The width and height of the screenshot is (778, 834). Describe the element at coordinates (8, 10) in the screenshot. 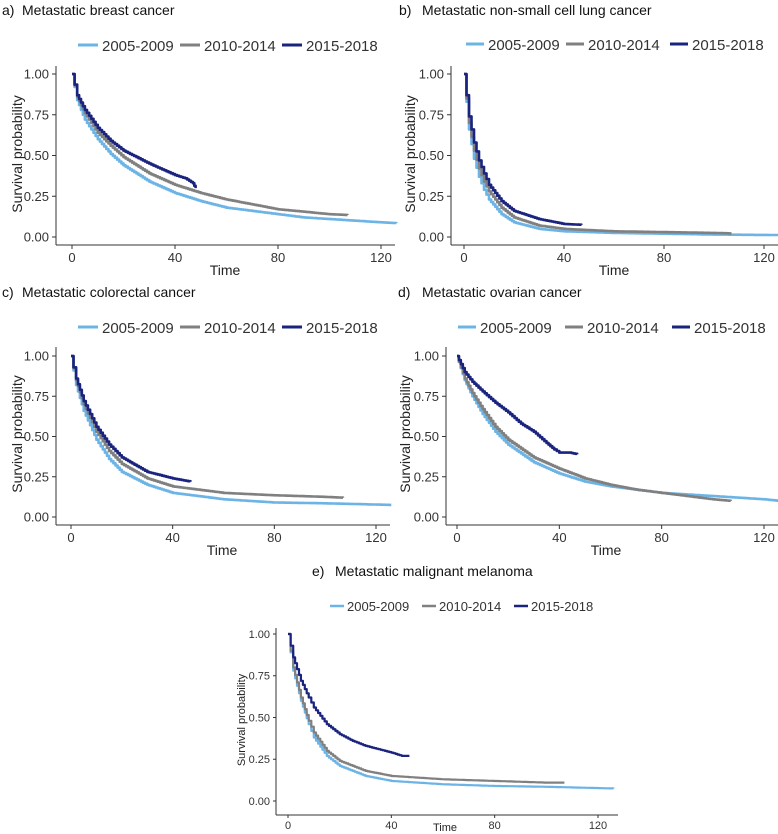

I see `panel-label: a)` at that location.